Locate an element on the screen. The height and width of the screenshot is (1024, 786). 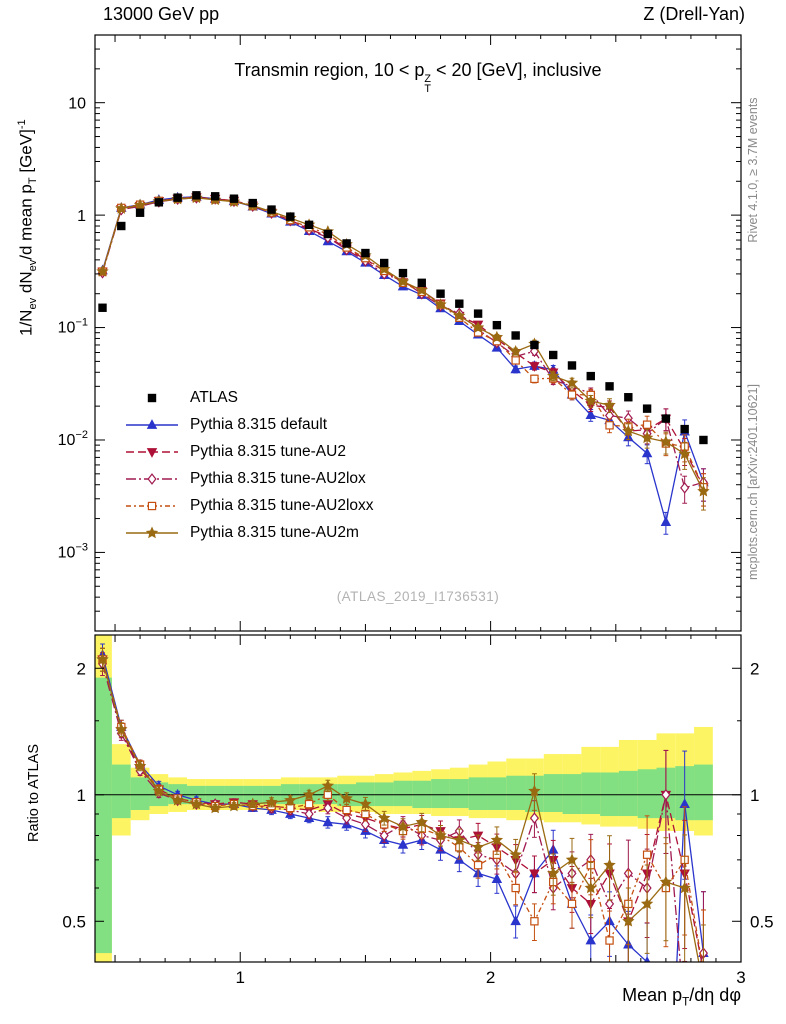
plot-title-text2: < 20 [GeV], inclusive is located at coordinates (516, 70).